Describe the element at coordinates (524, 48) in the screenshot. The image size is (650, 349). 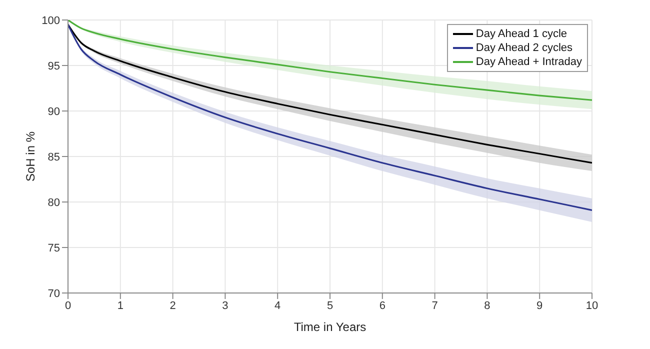
I see `legend-label: Day Ahead 2 cycles` at that location.